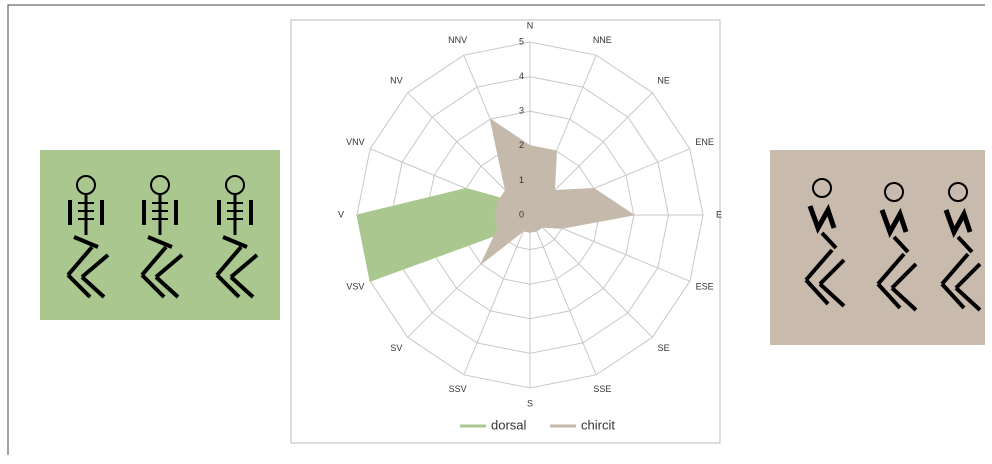  What do you see at coordinates (558, 191) in the screenshot?
I see `series-area` at bounding box center [558, 191].